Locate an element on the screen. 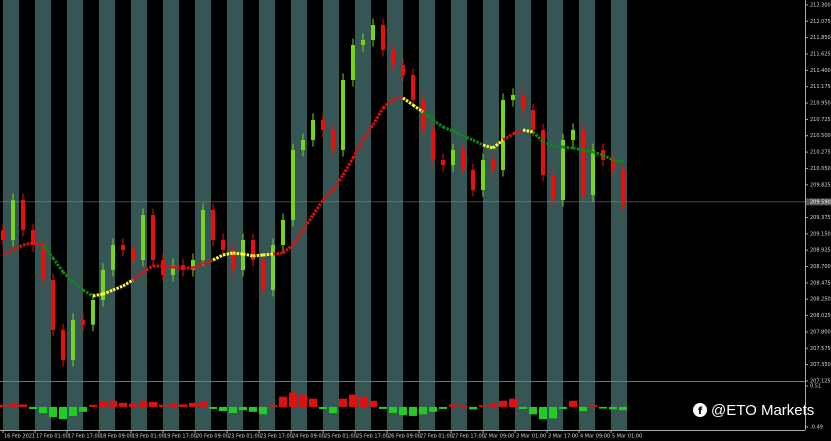 Image resolution: width=831 pixels, height=441 pixels. watermark: f @ETO Markets is located at coordinates (753, 410).